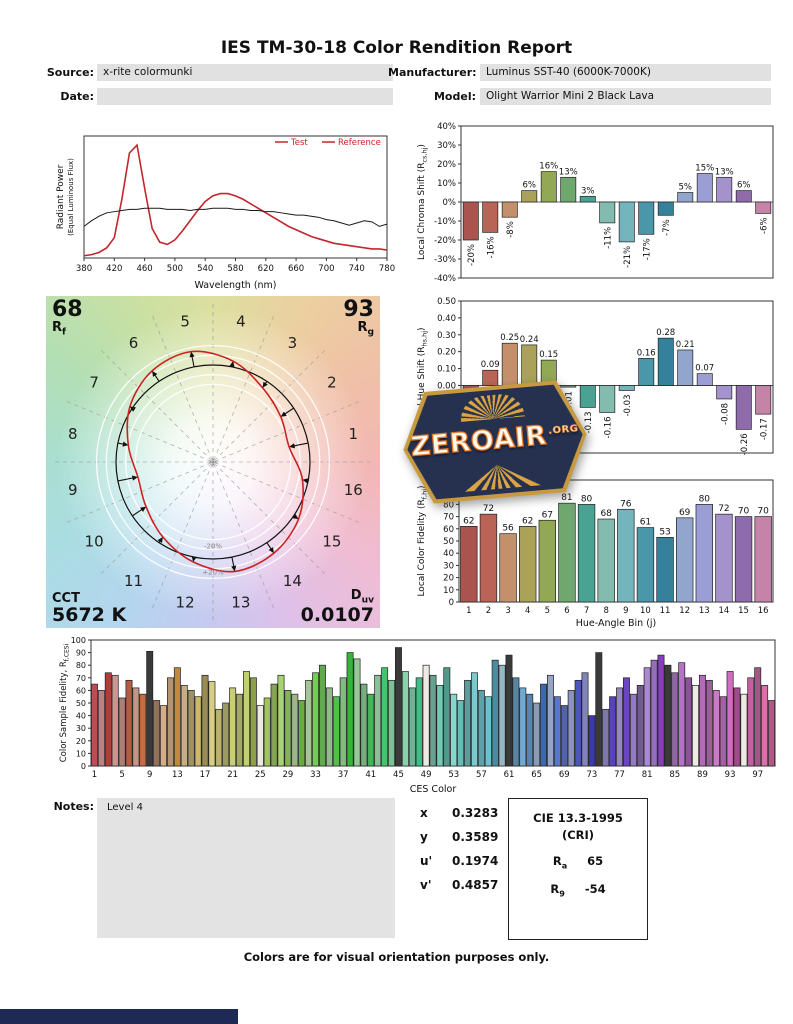 The image size is (793, 1024). Describe the element at coordinates (245, 72) in the screenshot. I see `source-value: x-rite colormunki` at that location.